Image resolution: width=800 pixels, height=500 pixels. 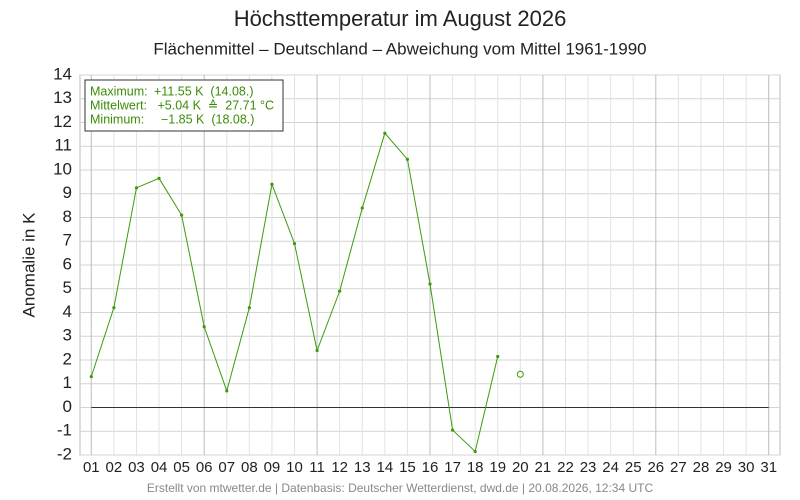 I want to click on y-tick-label: 6, so click(x=67, y=263).